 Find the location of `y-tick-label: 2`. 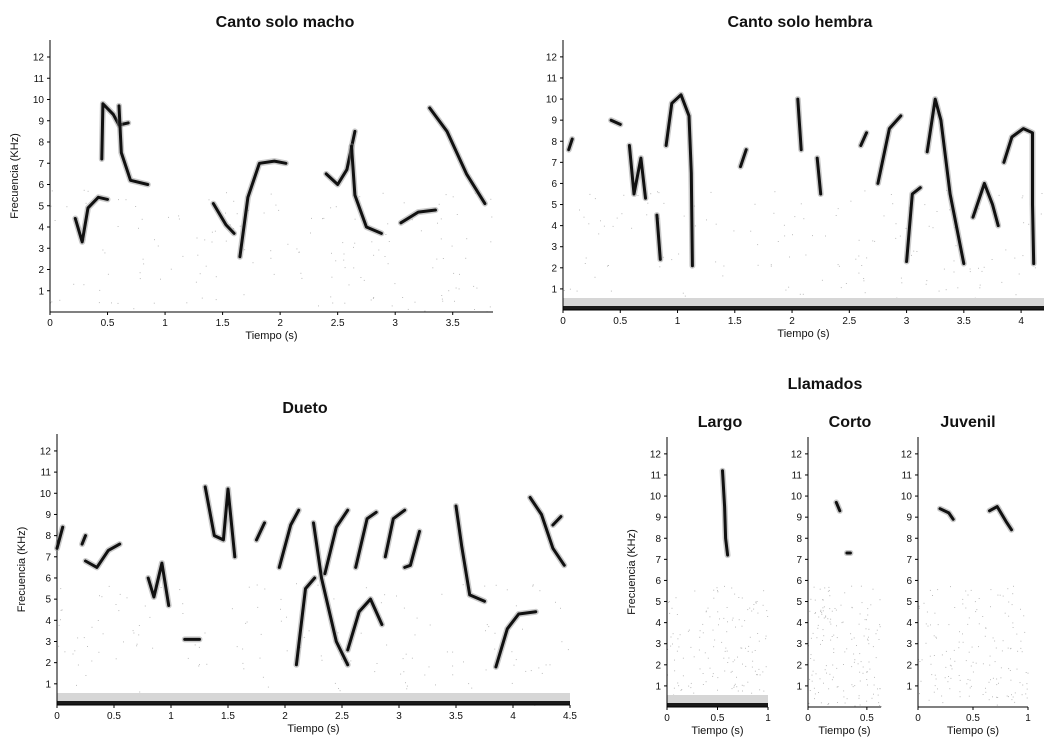

y-tick-label: 2 is located at coordinates (658, 665).